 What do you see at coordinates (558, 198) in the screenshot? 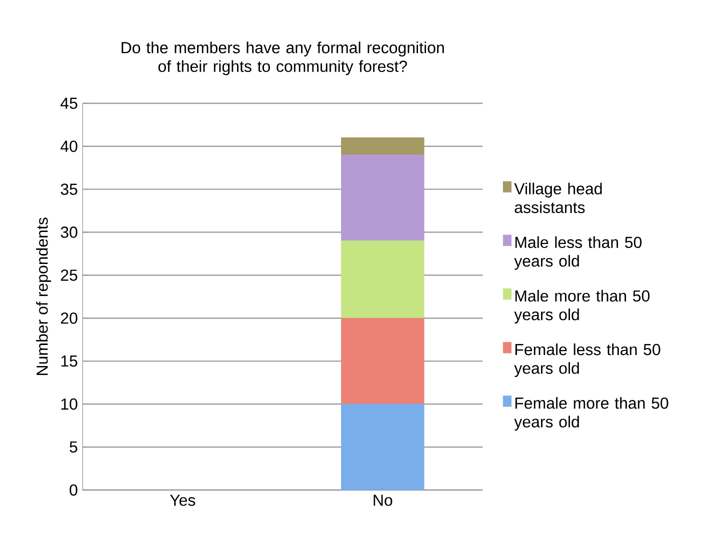
I see `legend-label: Village head assistants` at bounding box center [558, 198].